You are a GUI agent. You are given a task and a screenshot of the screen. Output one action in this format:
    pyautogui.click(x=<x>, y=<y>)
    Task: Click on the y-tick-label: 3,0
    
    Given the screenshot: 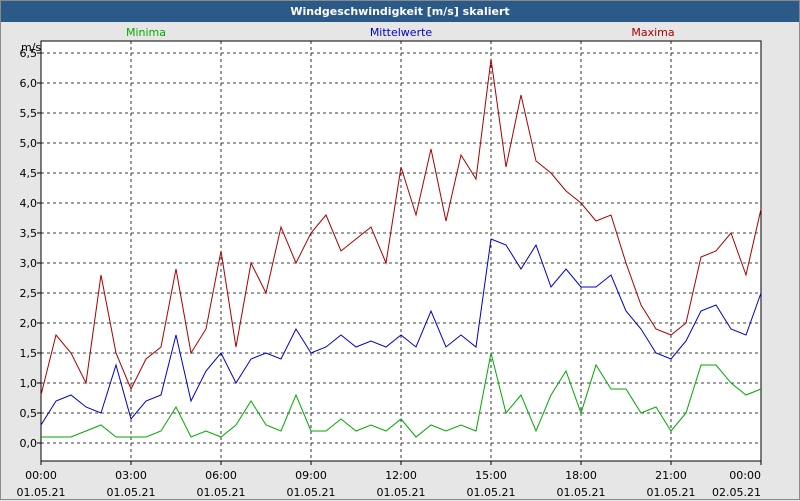 What is the action you would take?
    pyautogui.click(x=29, y=263)
    